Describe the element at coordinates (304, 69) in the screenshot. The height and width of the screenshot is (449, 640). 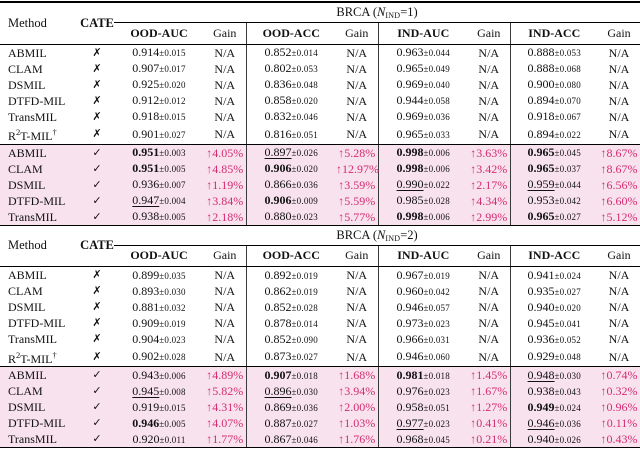
I see `metric-std: ±0.053` at that location.